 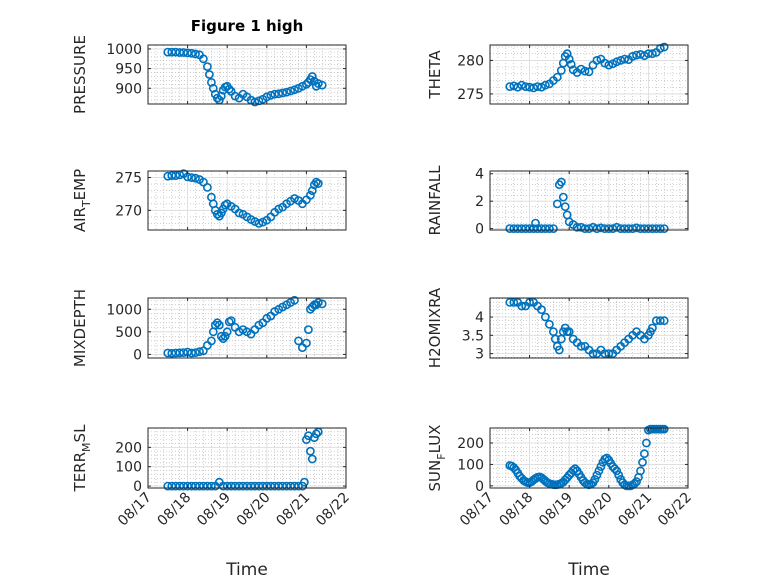 I want to click on y-label-rest: EMP, so click(x=80, y=184).